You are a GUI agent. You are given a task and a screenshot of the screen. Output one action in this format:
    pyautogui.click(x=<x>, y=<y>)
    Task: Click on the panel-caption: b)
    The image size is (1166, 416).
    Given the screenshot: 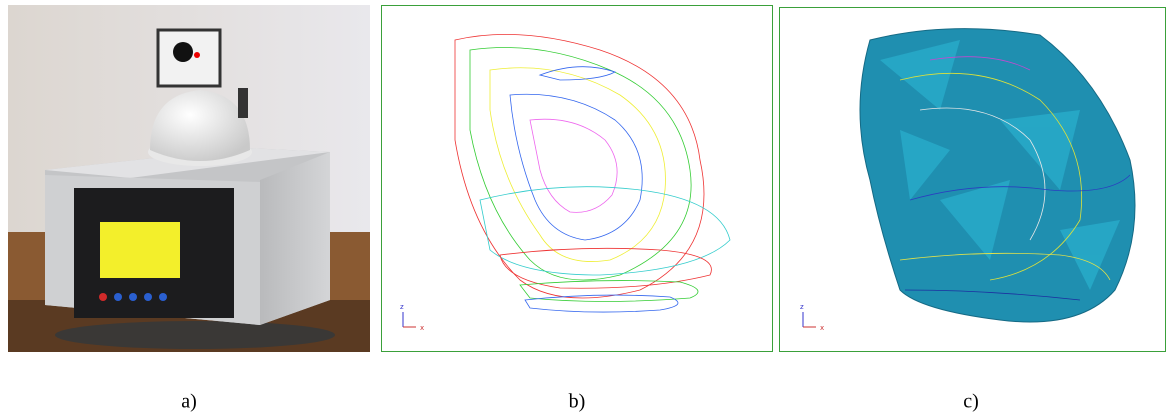 What is the action you would take?
    pyautogui.click(x=577, y=402)
    